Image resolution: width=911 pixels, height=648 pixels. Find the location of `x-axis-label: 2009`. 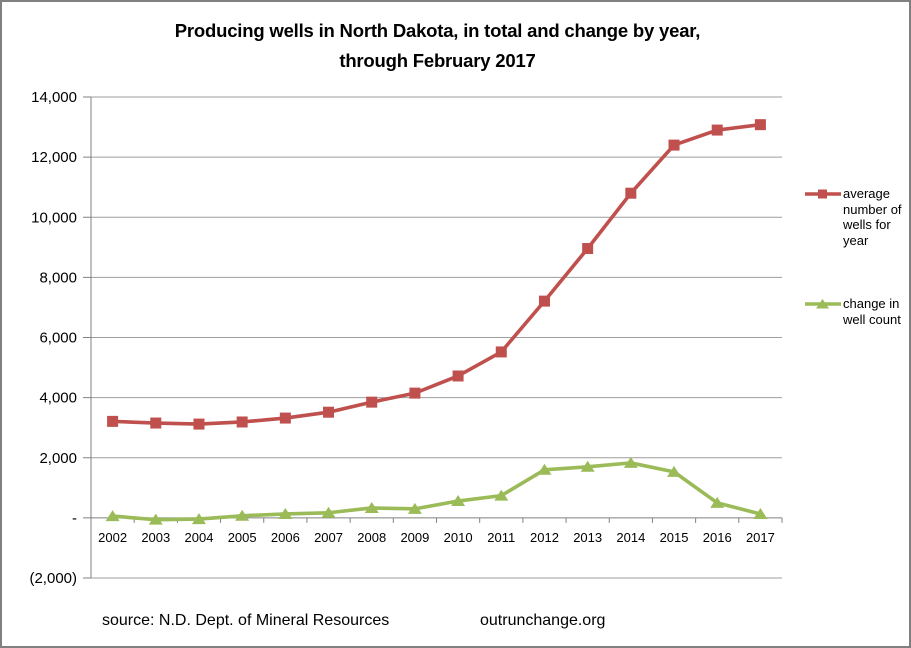

x-axis-label: 2009 is located at coordinates (414, 537).